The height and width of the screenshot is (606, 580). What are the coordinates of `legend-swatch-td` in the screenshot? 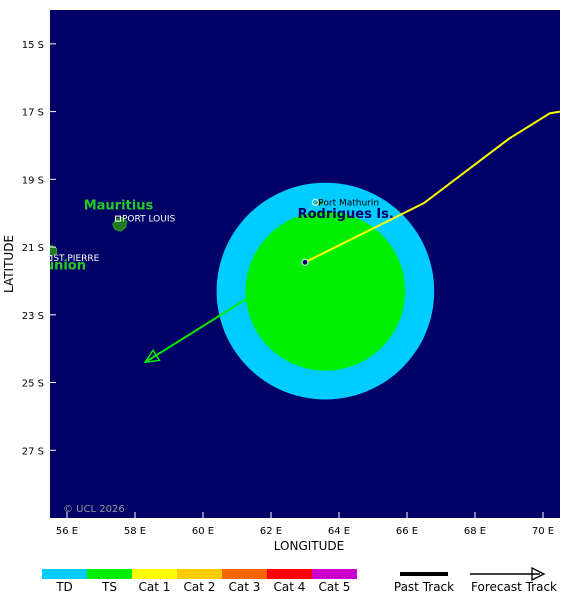 It's located at (64, 574).